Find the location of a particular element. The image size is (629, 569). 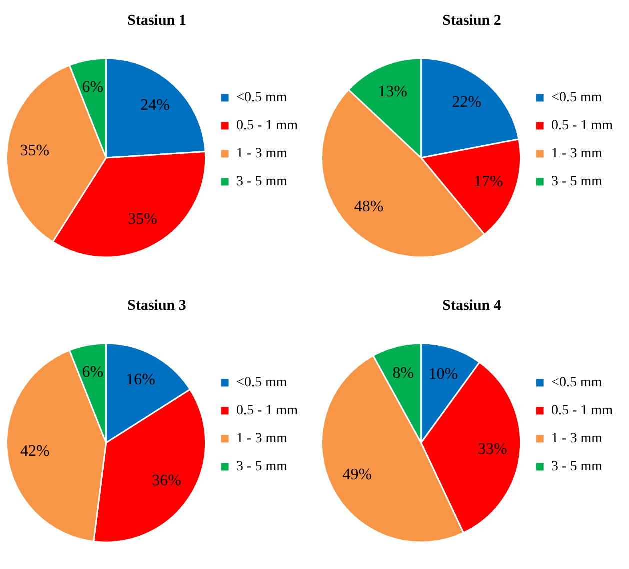

data-label: 48% is located at coordinates (369, 207).